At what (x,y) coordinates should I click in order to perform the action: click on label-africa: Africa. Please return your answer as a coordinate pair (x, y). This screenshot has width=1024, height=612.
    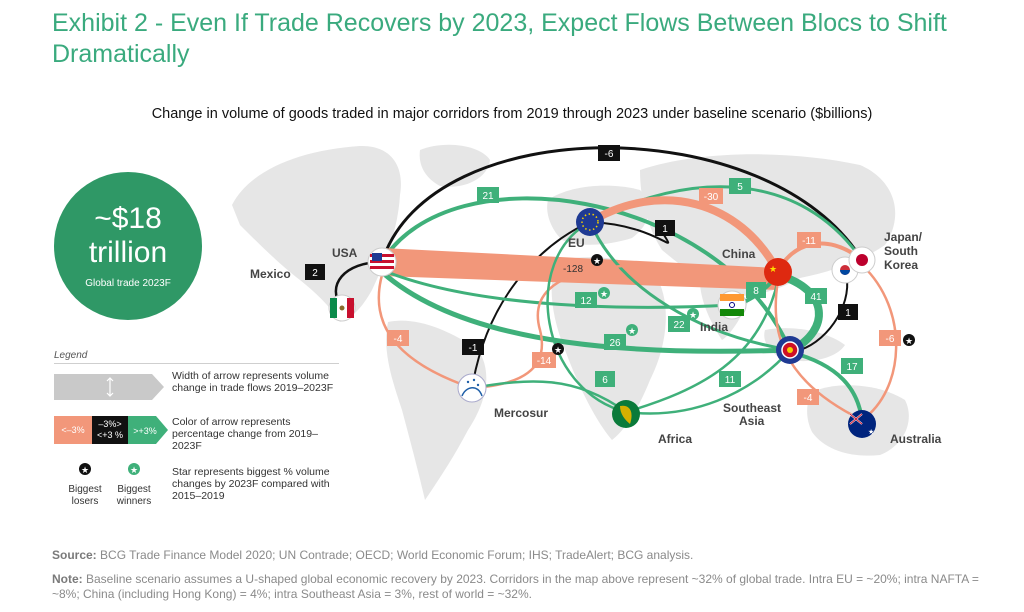
    Looking at the image, I should click on (675, 439).